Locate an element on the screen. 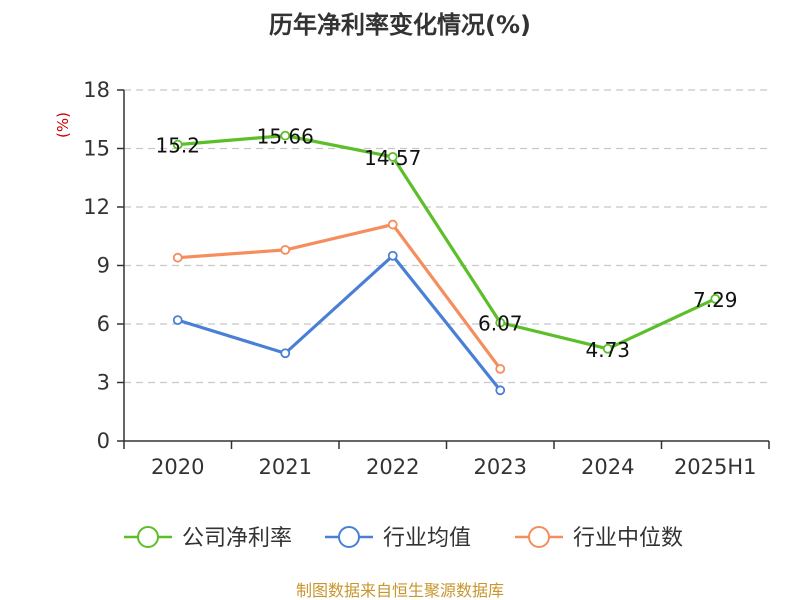 This screenshot has height=600, width=800. legend-item-avg: 行业均值 is located at coordinates (398, 538).